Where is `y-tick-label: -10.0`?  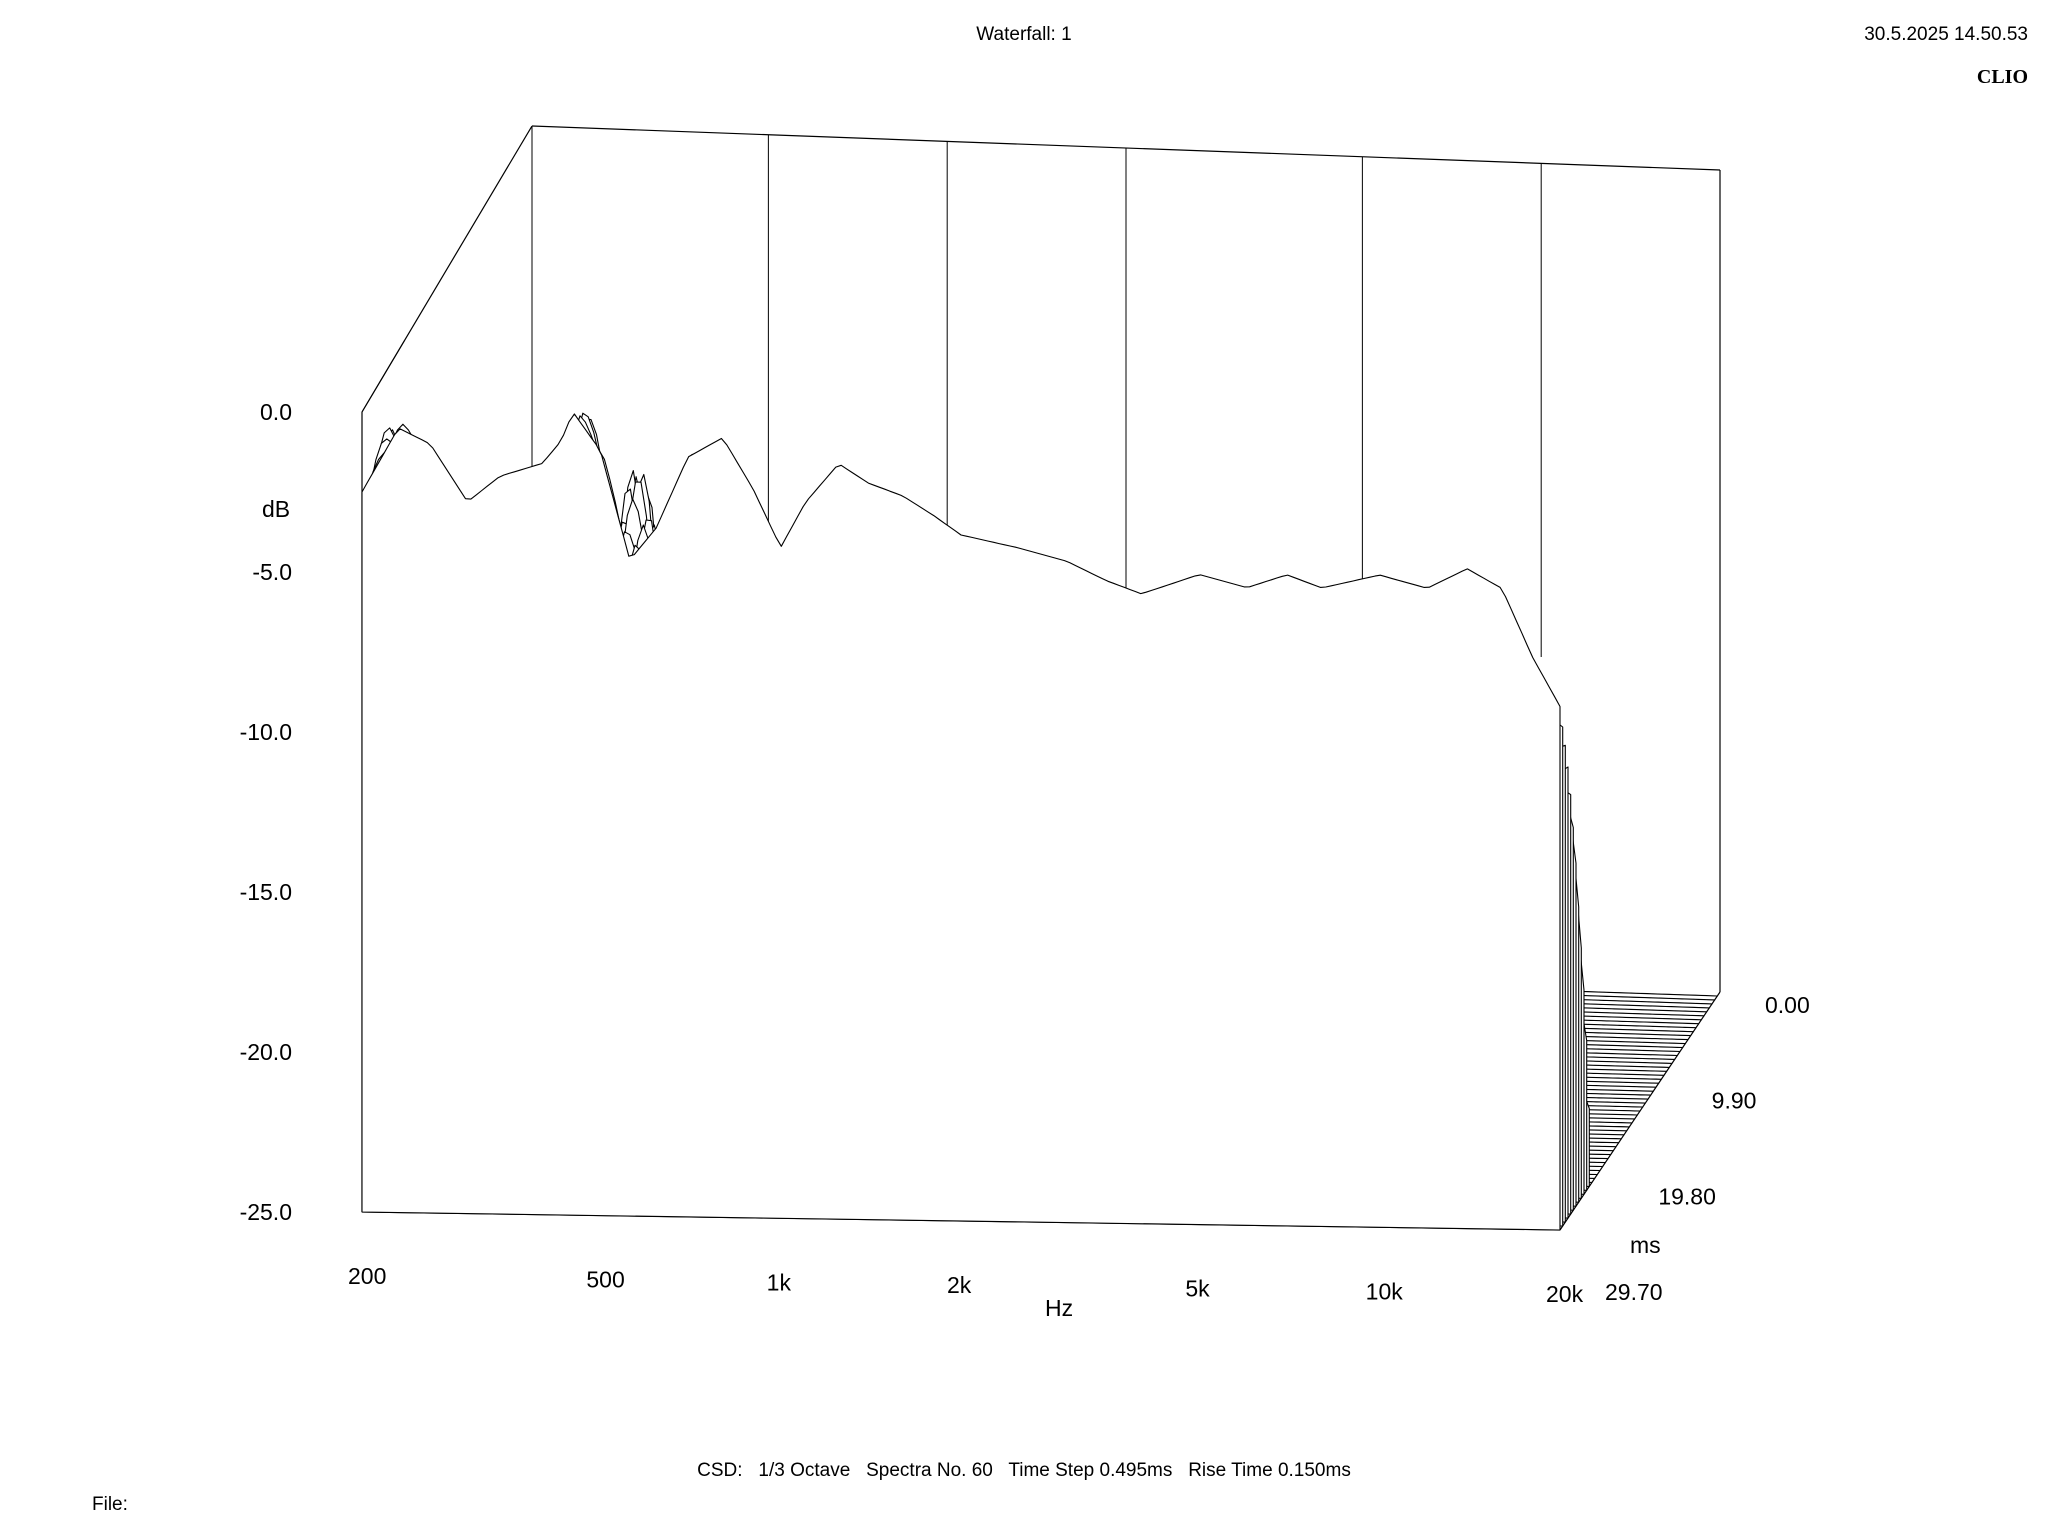
y-tick-label: -10.0 is located at coordinates (266, 732).